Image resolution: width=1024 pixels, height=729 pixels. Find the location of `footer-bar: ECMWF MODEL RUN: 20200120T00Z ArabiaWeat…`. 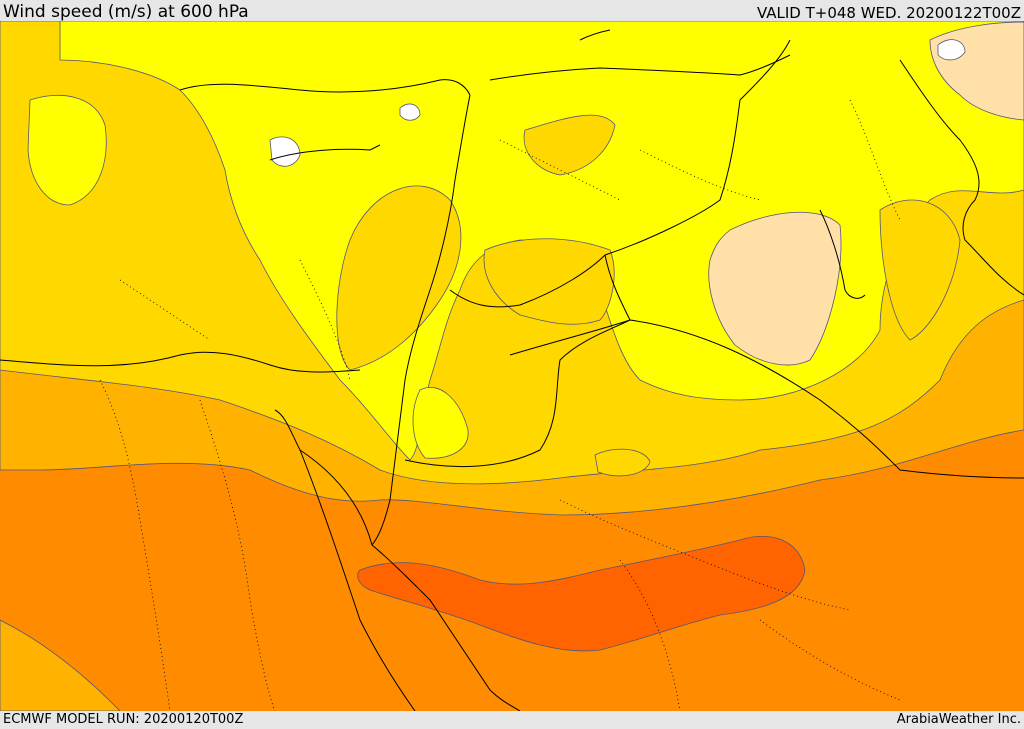

footer-bar: ECMWF MODEL RUN: 20200120T00Z ArabiaWeat… is located at coordinates (512, 720).